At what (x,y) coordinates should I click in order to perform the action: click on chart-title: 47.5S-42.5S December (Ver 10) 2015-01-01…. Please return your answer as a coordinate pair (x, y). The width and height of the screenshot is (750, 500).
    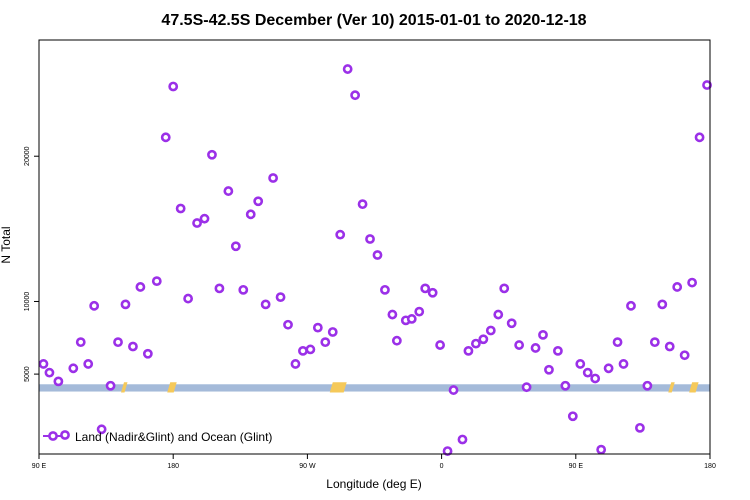
    Looking at the image, I should click on (373, 20).